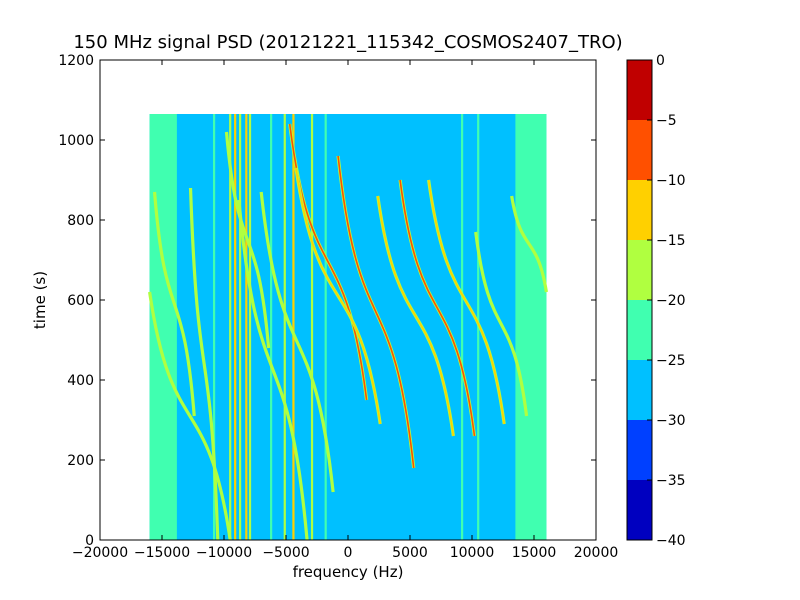 This screenshot has width=800, height=600. What do you see at coordinates (348, 572) in the screenshot?
I see `x-axis-label: frequency (Hz)` at bounding box center [348, 572].